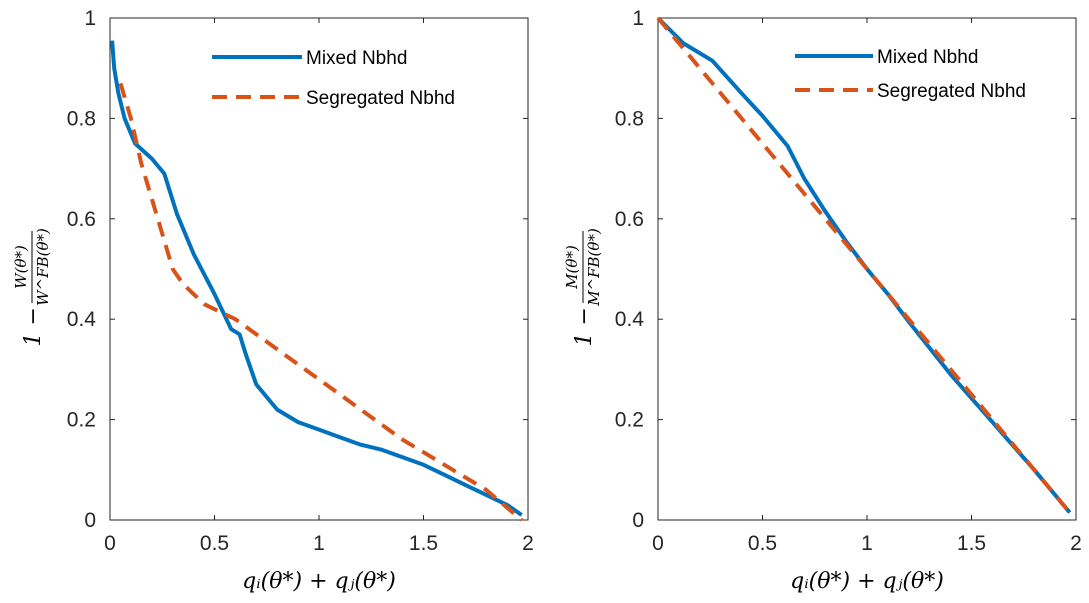  Describe the element at coordinates (572, 267) in the screenshot. I see `y-label-numerator: M(θ*)` at that location.